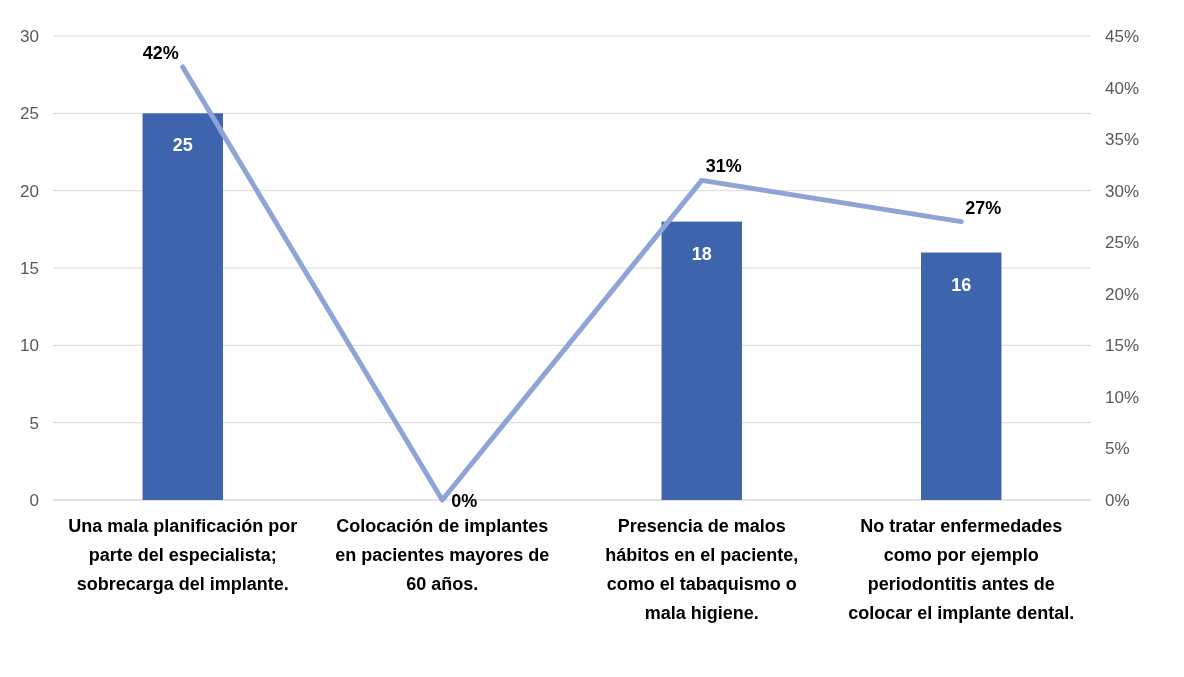 Image resolution: width=1184 pixels, height=677 pixels. What do you see at coordinates (723, 166) in the screenshot?
I see `data-label: 31%` at bounding box center [723, 166].